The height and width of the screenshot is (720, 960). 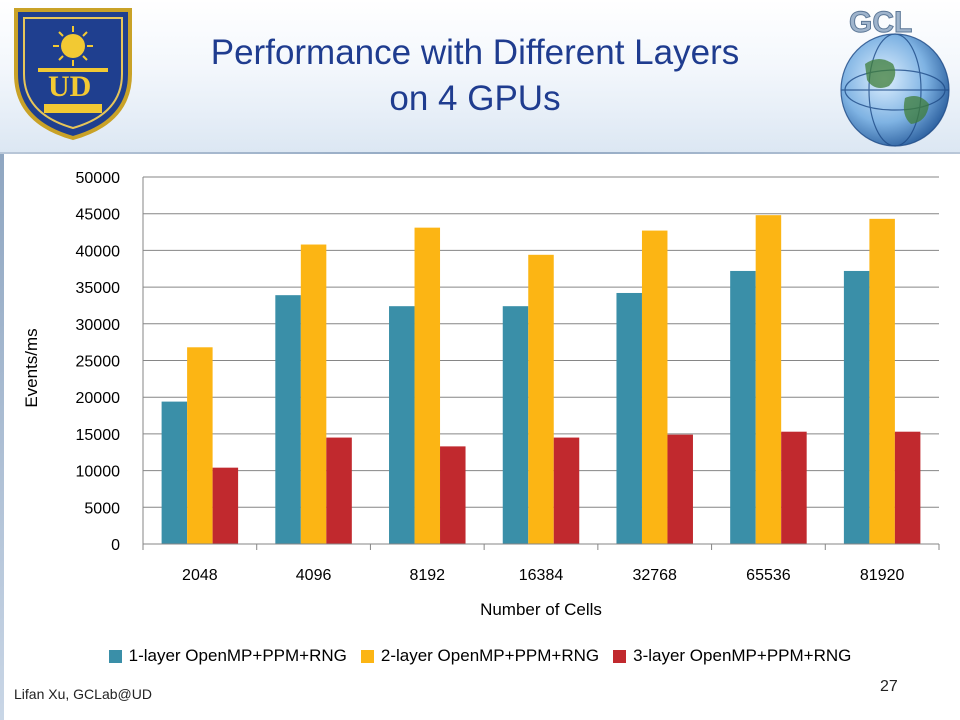 What do you see at coordinates (654, 575) in the screenshot?
I see `x-tick-label: 32768` at bounding box center [654, 575].